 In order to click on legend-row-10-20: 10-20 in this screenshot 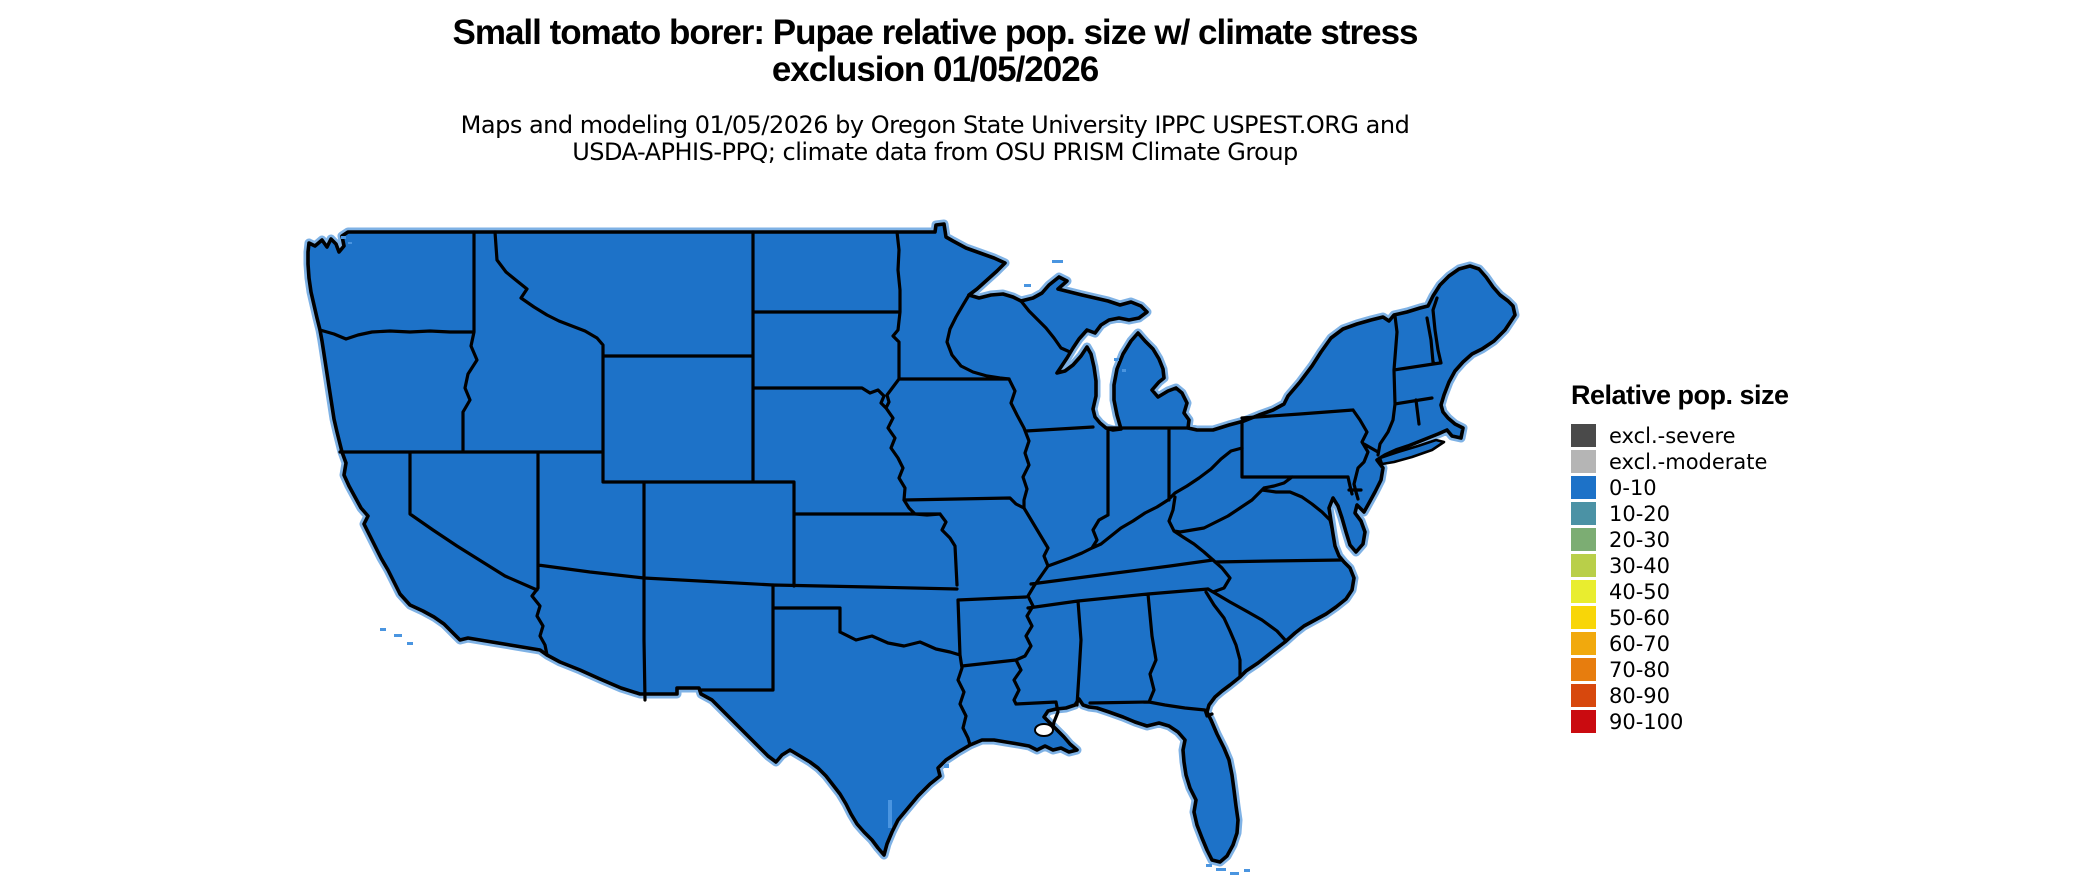, I will do `click(1741, 513)`.